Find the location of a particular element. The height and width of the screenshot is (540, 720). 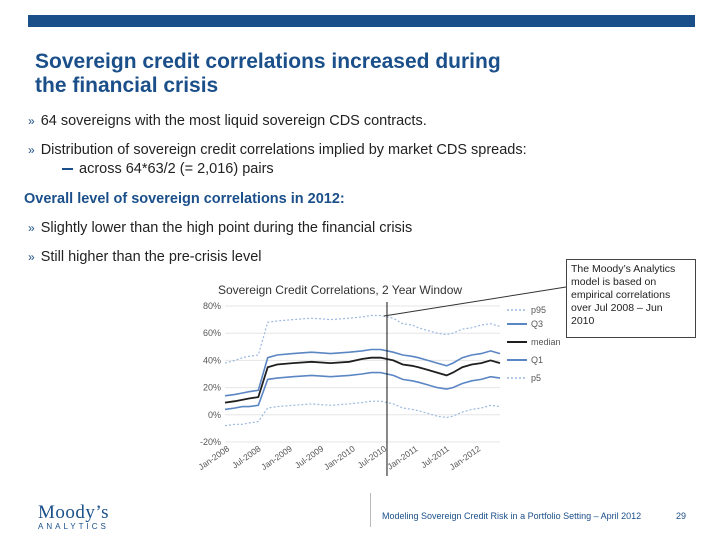

callout-line: empirical correlations is located at coordinates (621, 295).